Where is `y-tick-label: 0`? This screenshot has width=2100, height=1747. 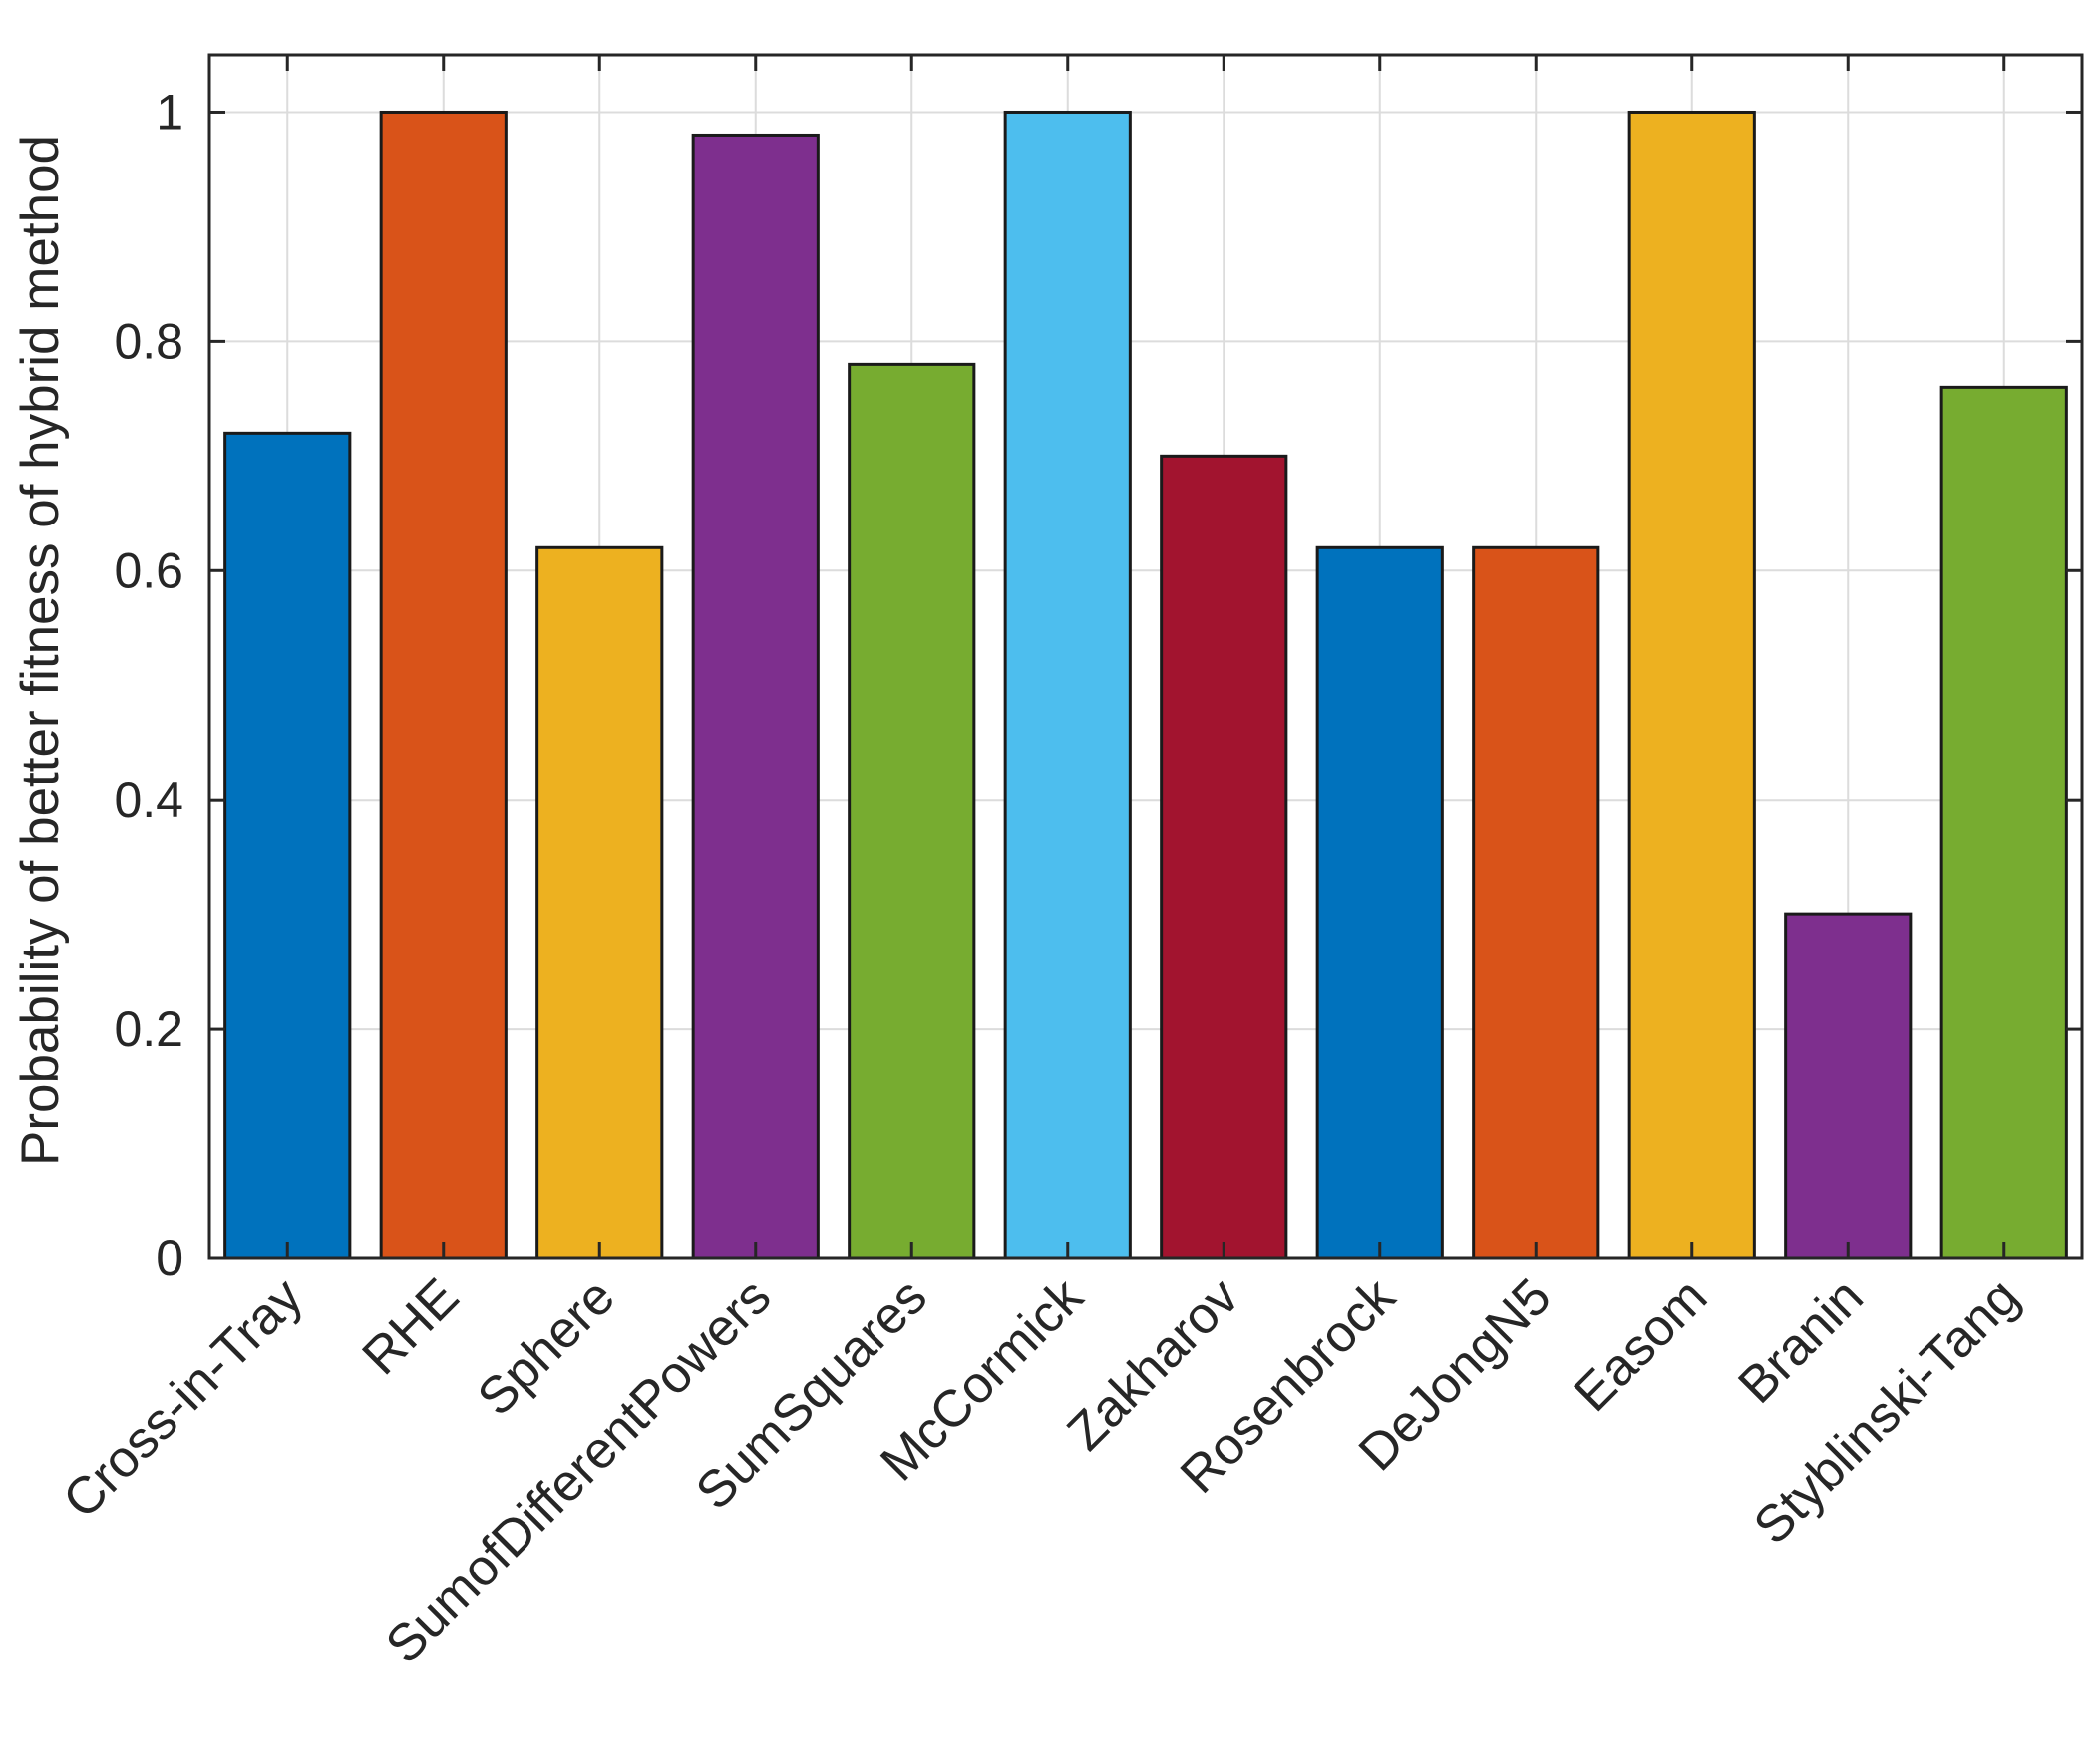
y-tick-label: 0 is located at coordinates (170, 1258).